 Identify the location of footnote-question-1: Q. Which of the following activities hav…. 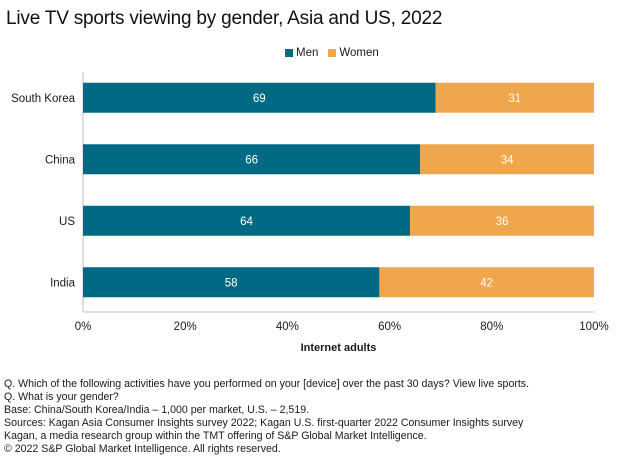
(267, 384).